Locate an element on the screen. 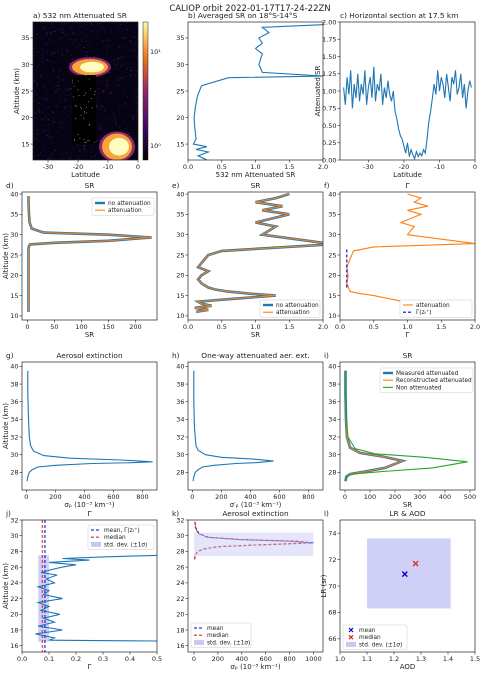 This screenshot has width=500, height=679. x-tick-label: 1.5 is located at coordinates (475, 659).